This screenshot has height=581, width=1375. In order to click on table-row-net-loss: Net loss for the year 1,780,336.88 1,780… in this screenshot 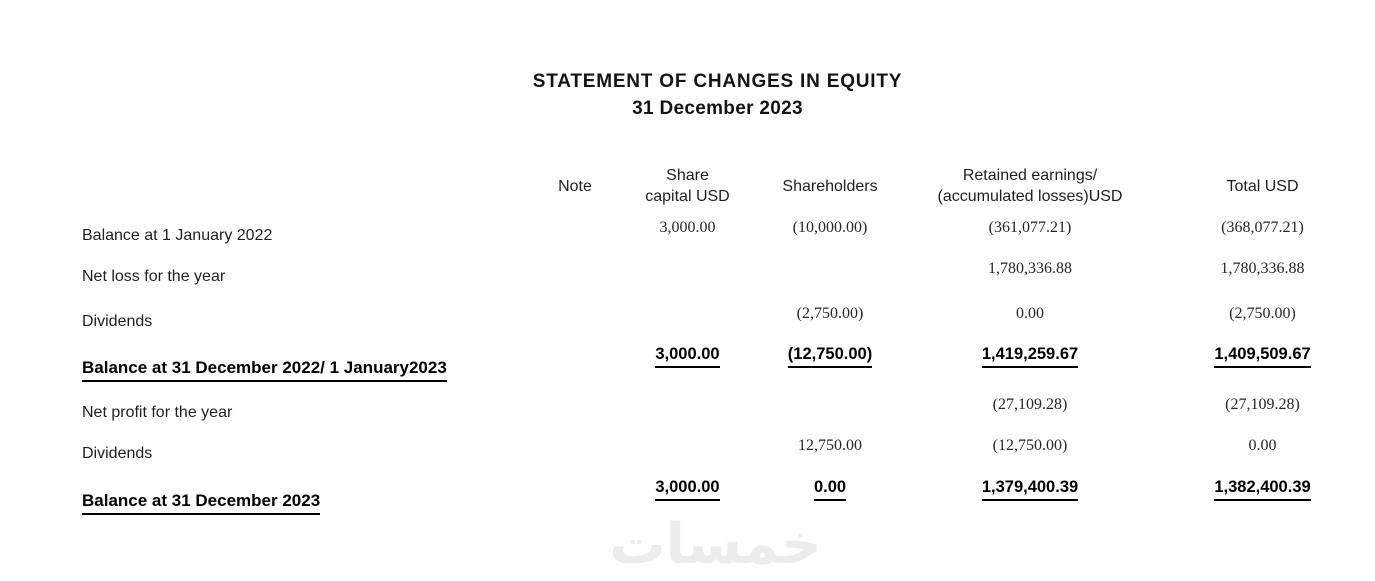, I will do `click(680, 273)`.